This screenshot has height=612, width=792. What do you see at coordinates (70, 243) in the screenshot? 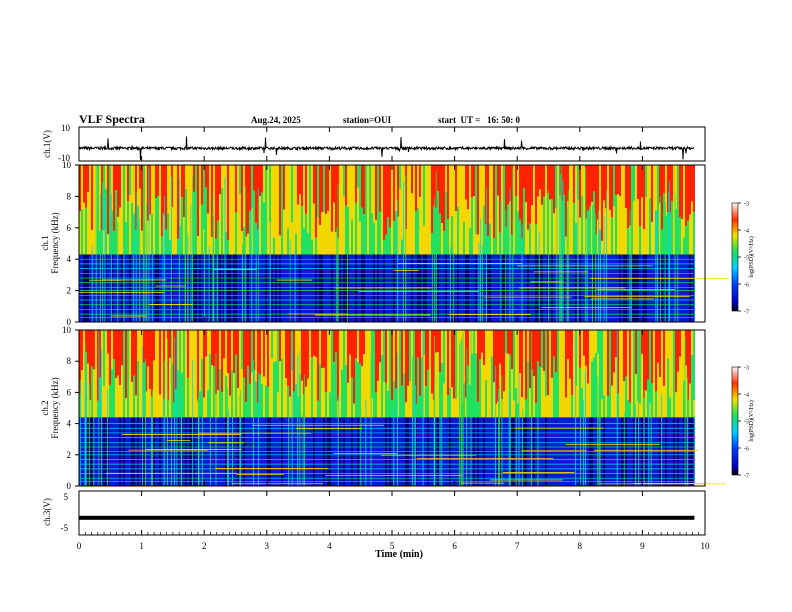
I see `ch1-frequency-ticks: 0 2 4 6 8 10` at bounding box center [70, 243].